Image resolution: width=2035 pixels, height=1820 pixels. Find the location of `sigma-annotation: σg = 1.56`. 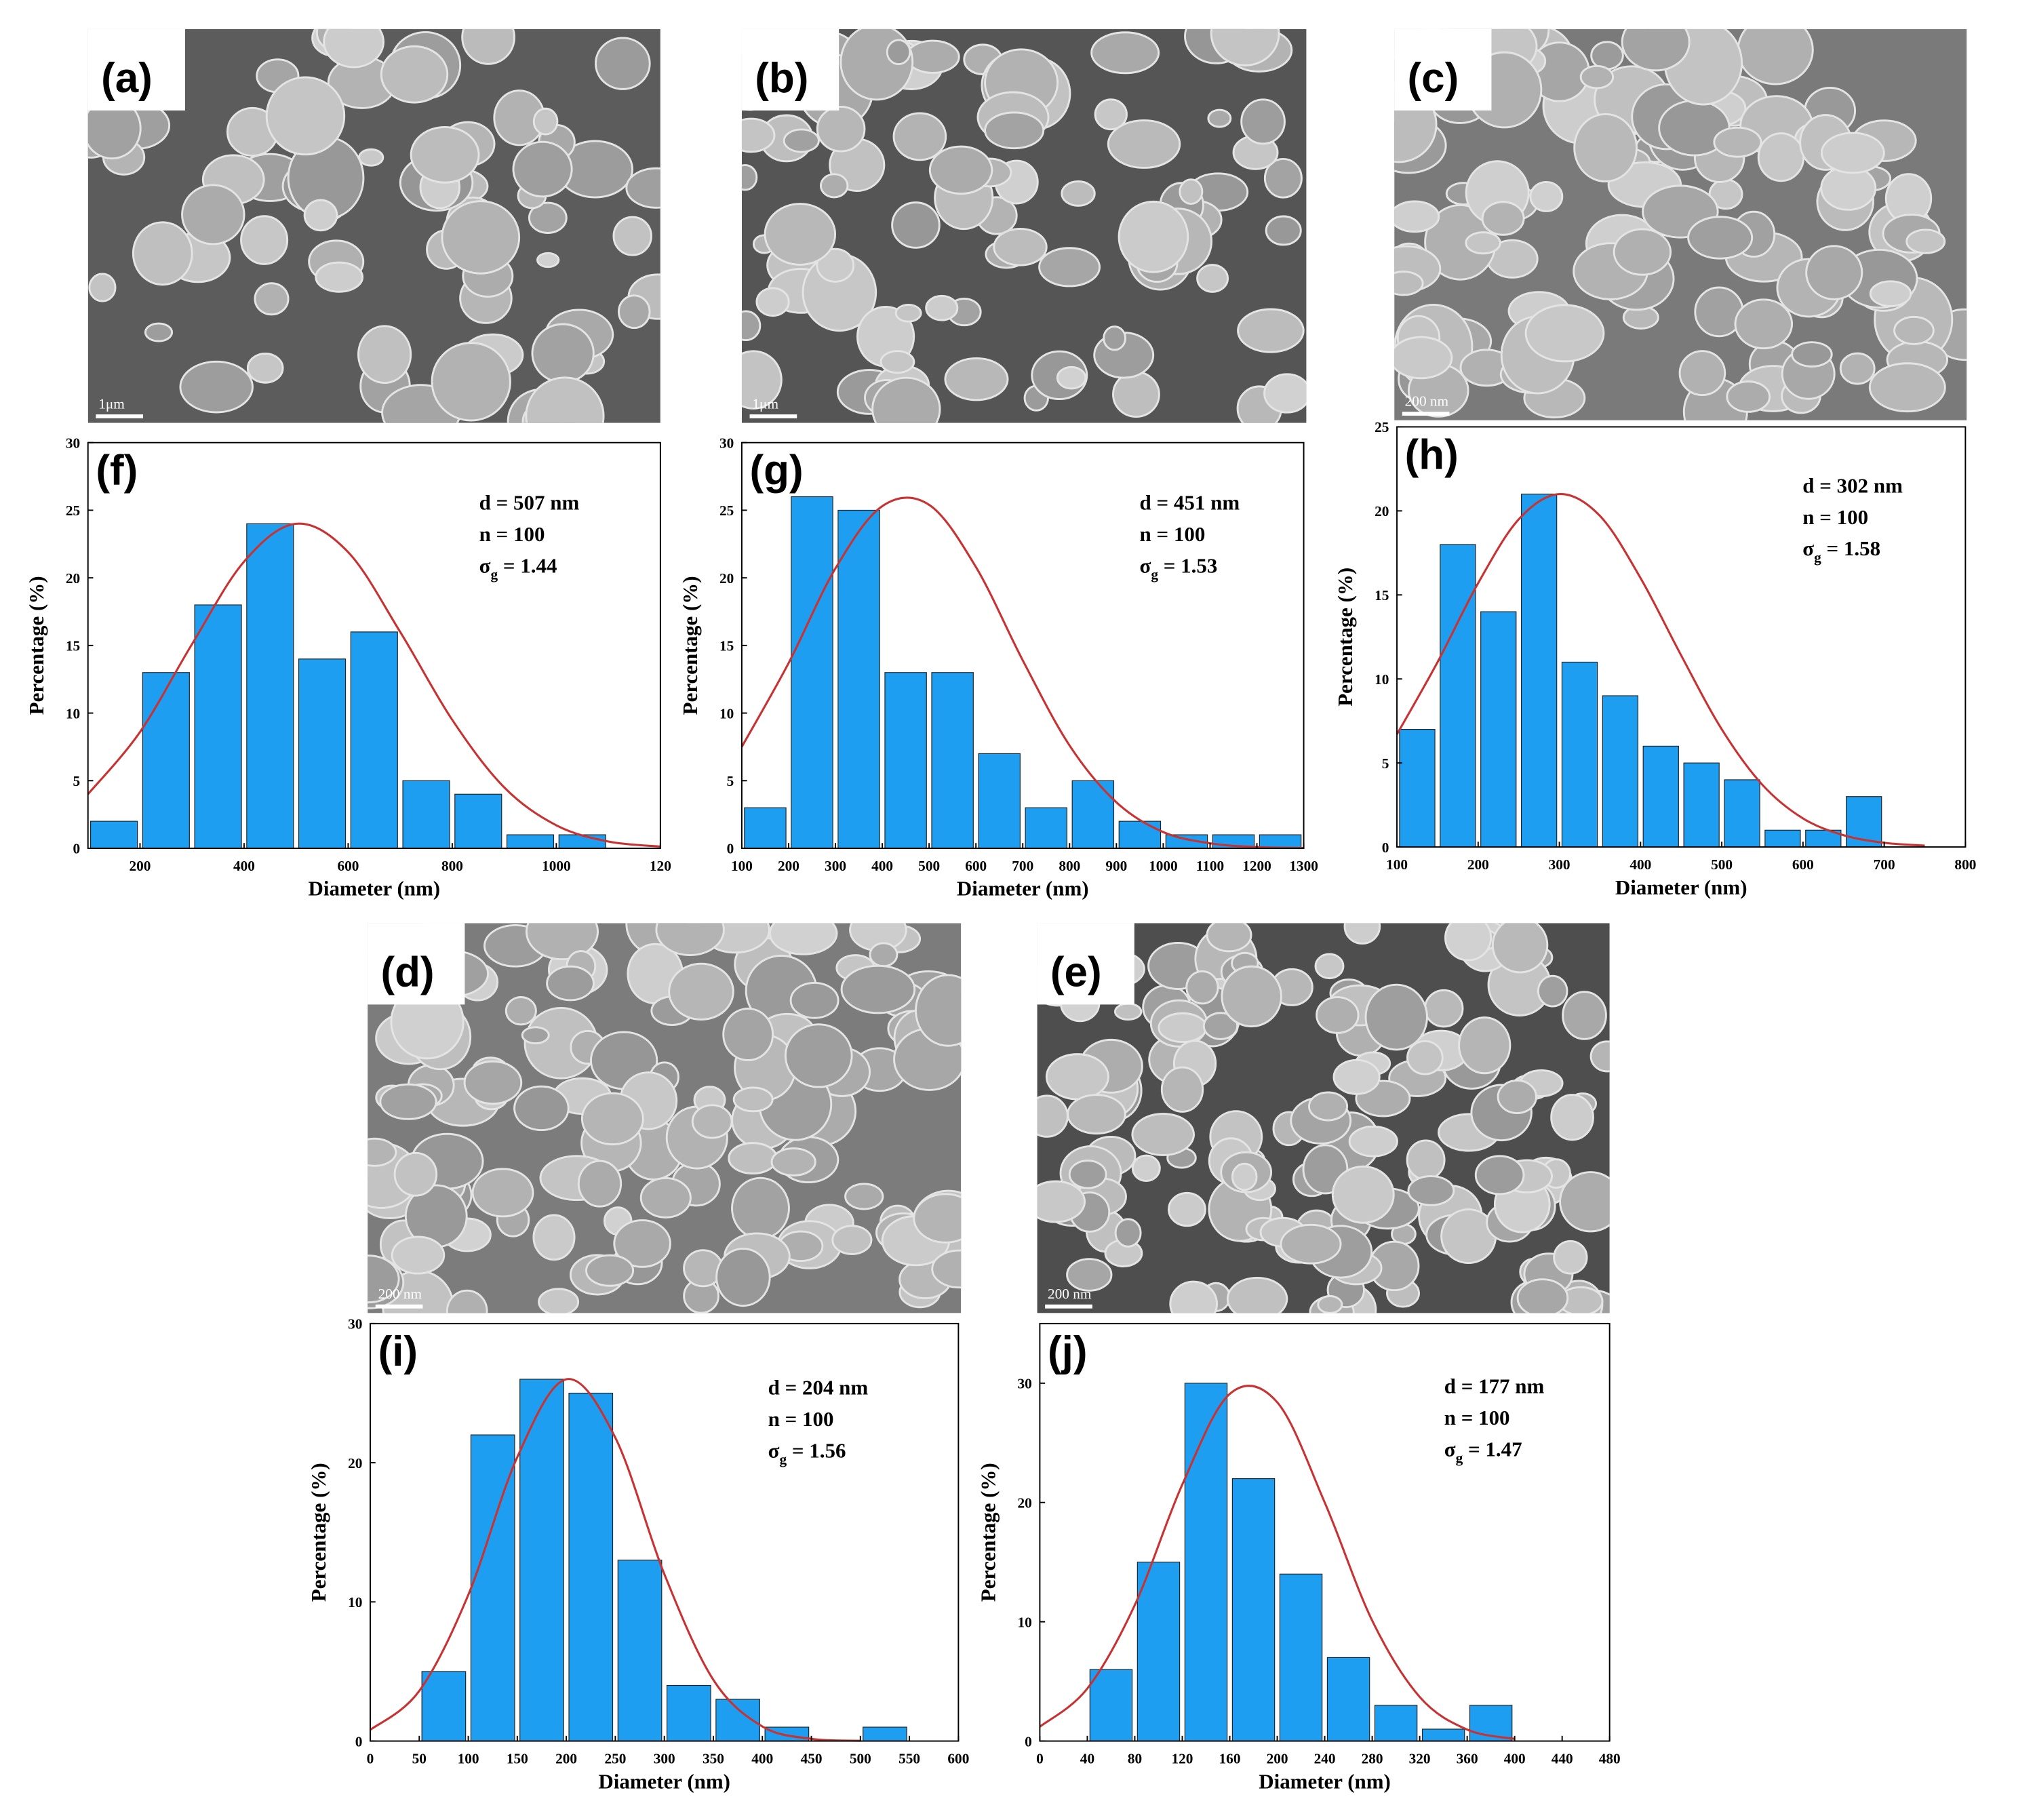

sigma-annotation: σg = 1.56 is located at coordinates (807, 1453).